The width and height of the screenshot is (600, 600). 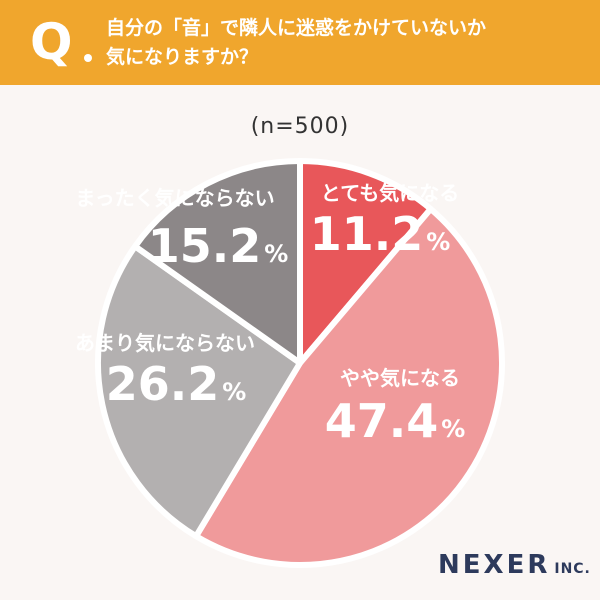 I want to click on question-banner: Q 自分の「音」で隣人に迷惑をかけていないか 気になりますか？, so click(x=300, y=42).